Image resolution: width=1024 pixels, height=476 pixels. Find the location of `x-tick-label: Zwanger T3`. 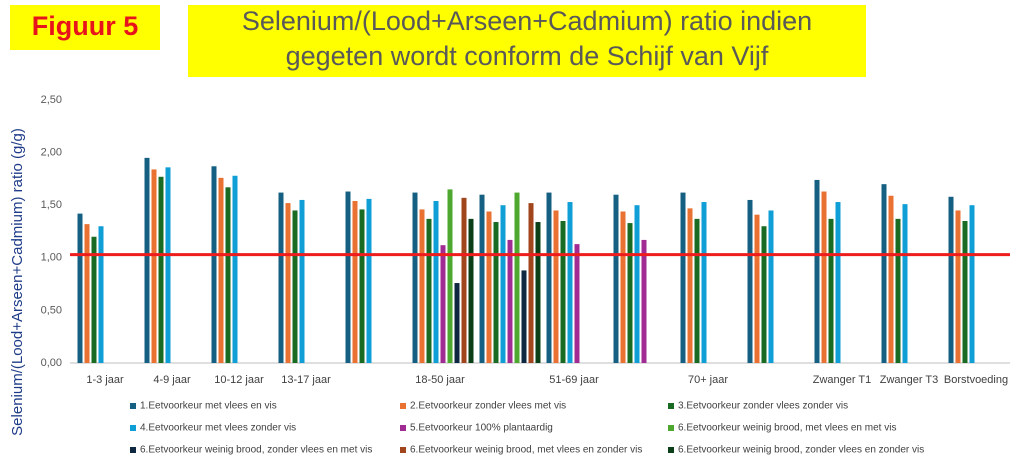

x-tick-label: Zwanger T3 is located at coordinates (909, 380).